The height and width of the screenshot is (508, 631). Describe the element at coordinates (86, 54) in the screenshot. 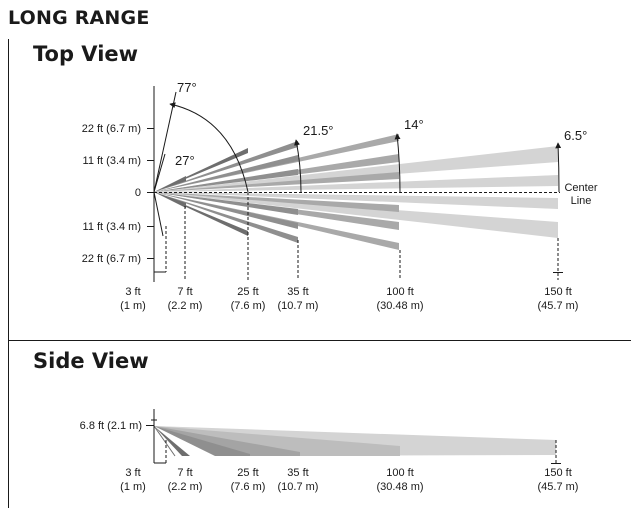

I see `top-view-heading: Top View` at that location.